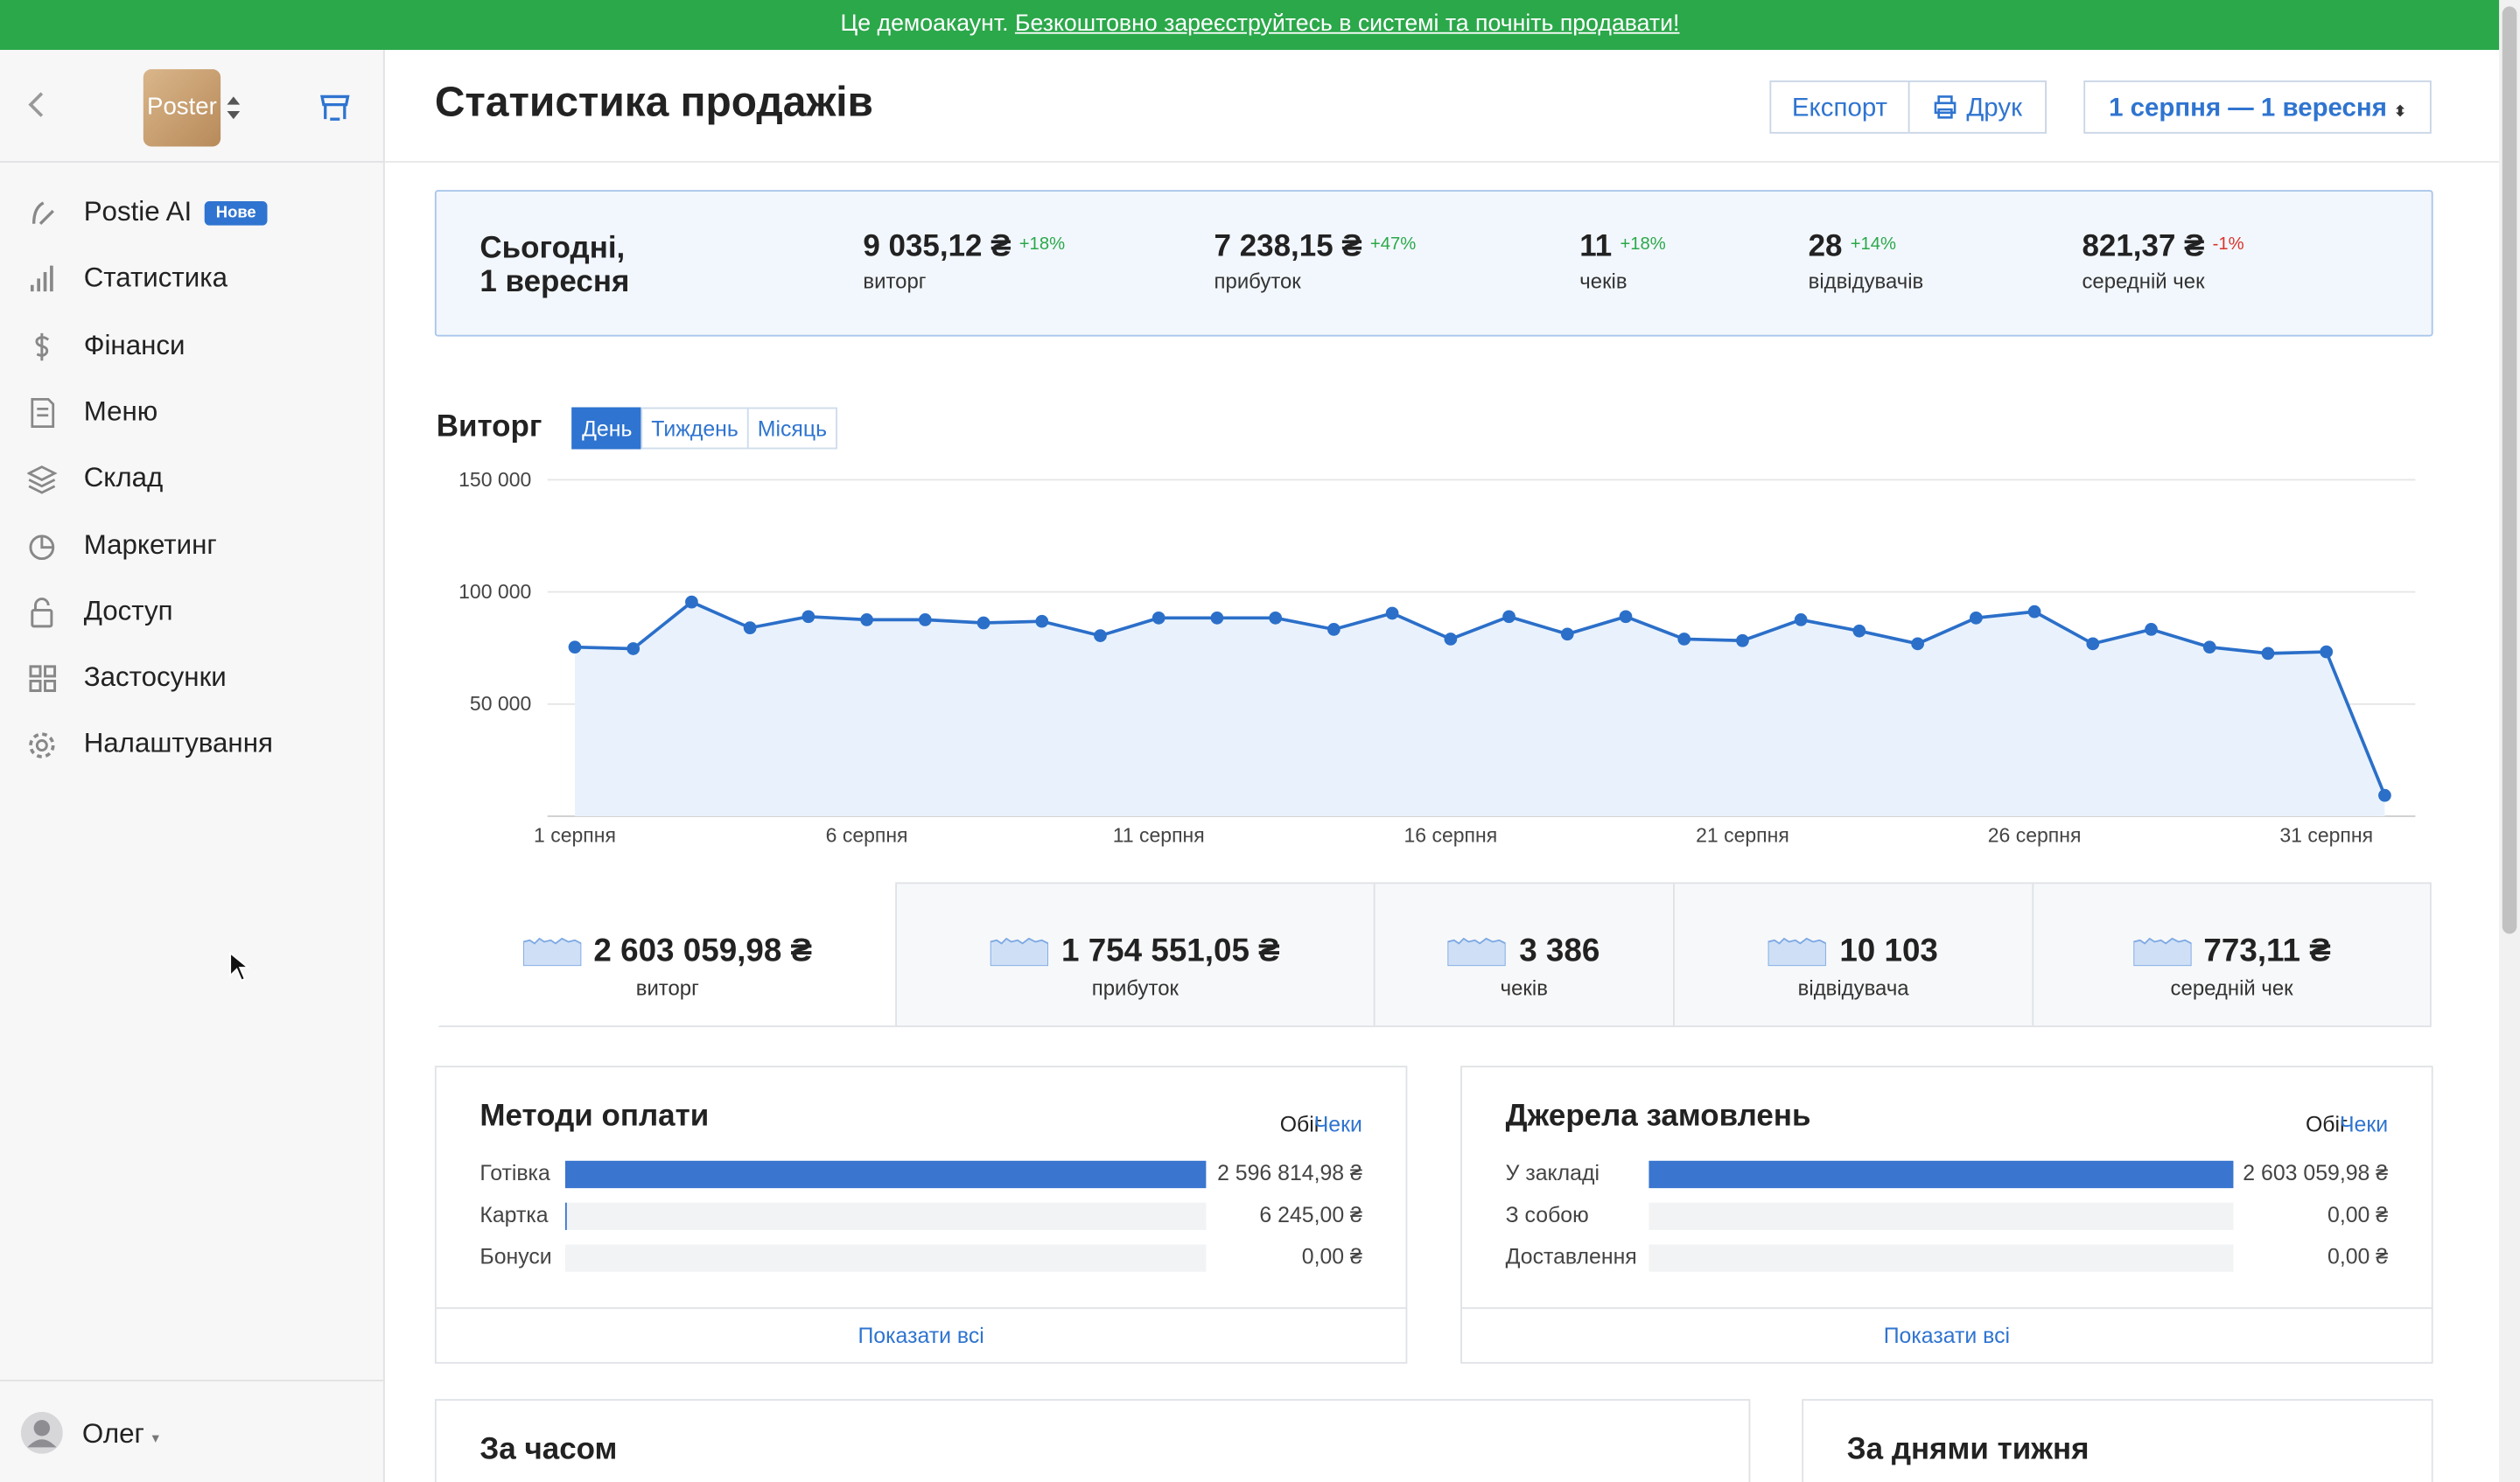 Image resolution: width=2520 pixels, height=1482 pixels. Describe the element at coordinates (668, 955) in the screenshot. I see `total-card: 2 603 059,98 ₴ виторг` at that location.